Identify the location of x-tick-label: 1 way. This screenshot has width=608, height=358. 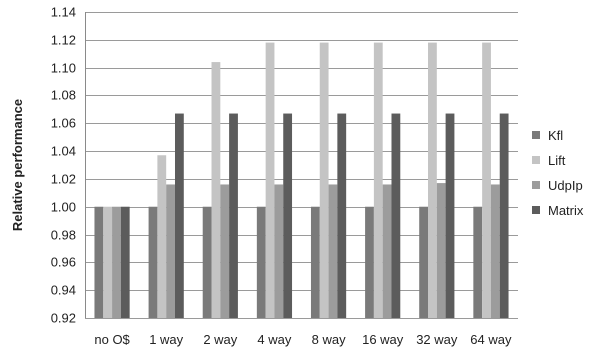
(166, 339).